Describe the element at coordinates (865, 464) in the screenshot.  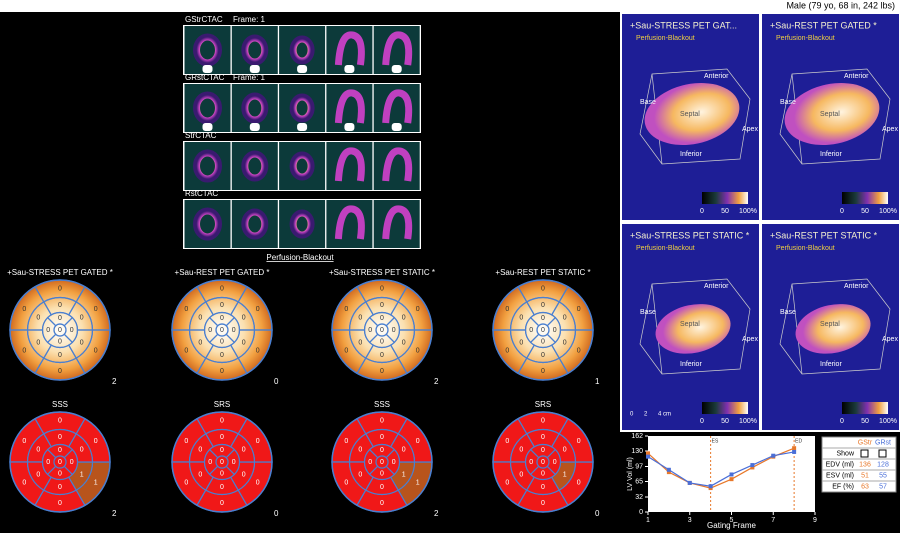
I see `table-value: 136` at that location.